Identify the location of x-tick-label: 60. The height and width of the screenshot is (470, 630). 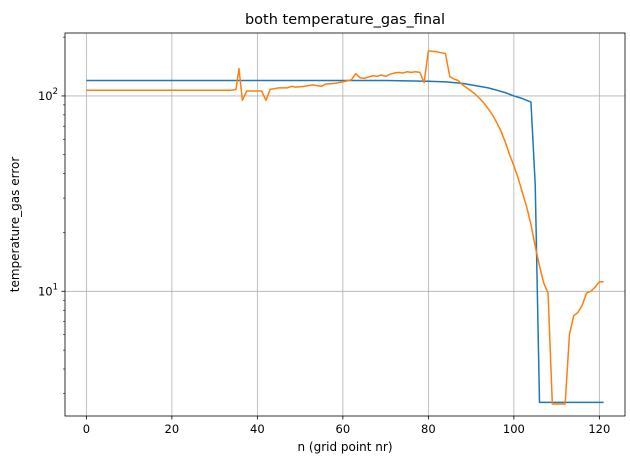
(343, 429).